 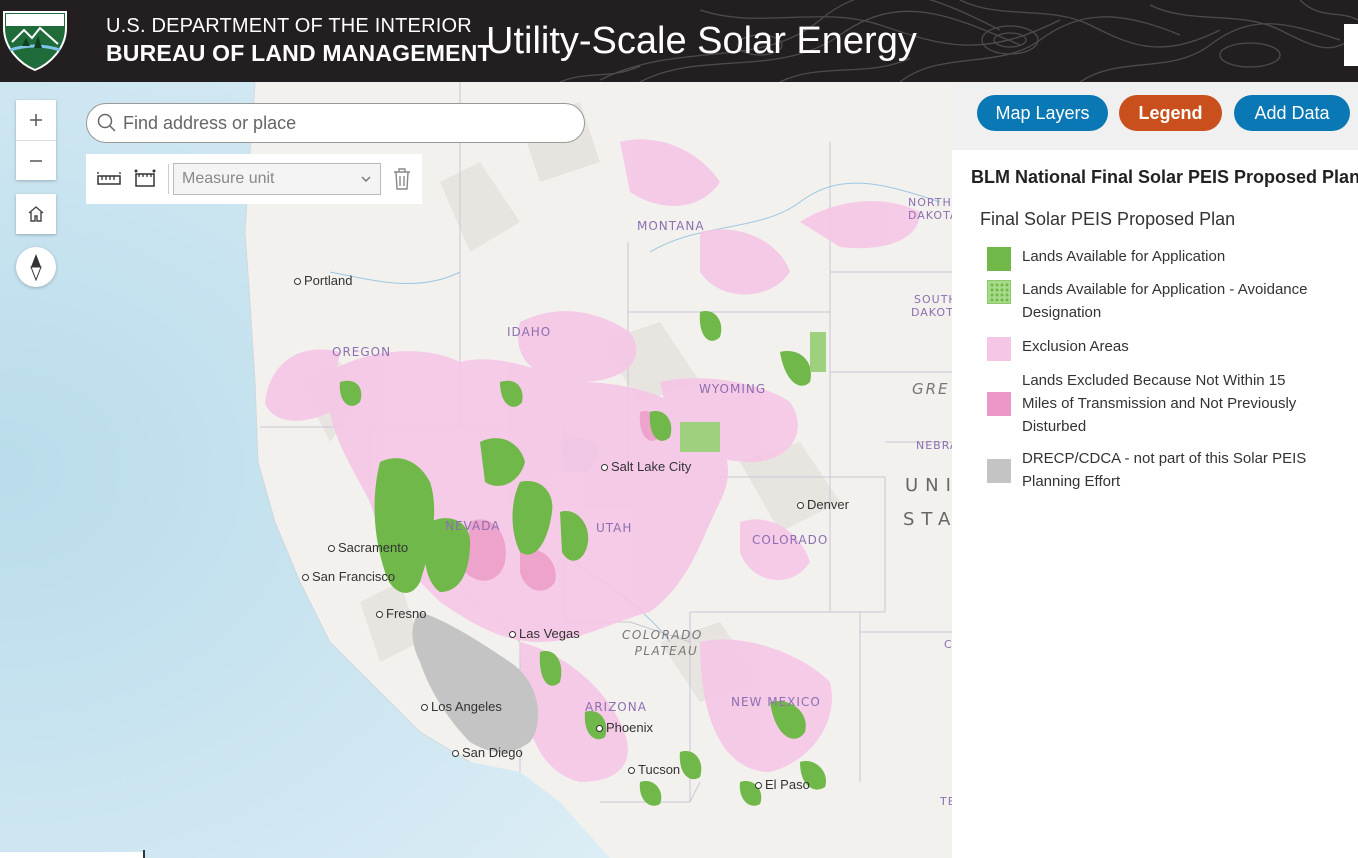 I want to click on city-los-angeles: Los Angeles, so click(x=461, y=706).